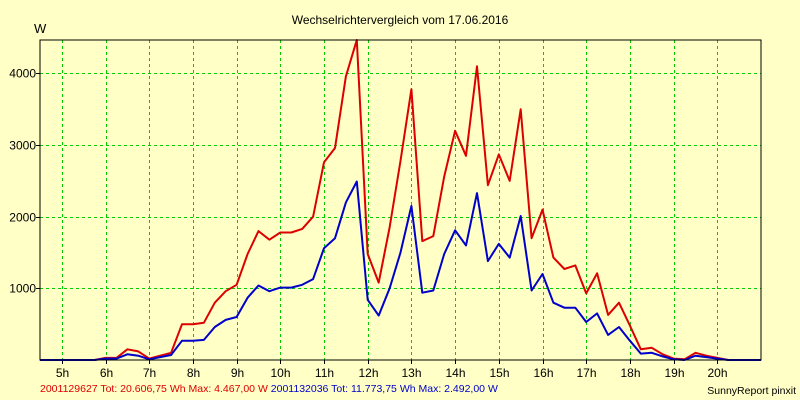 This screenshot has height=400, width=800. Describe the element at coordinates (149, 373) in the screenshot. I see `x-tick-label: 7h` at that location.